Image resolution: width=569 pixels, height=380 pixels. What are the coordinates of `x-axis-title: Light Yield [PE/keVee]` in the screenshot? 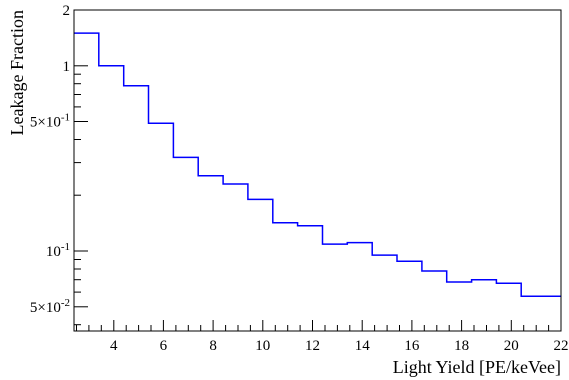 It's located at (477, 367).